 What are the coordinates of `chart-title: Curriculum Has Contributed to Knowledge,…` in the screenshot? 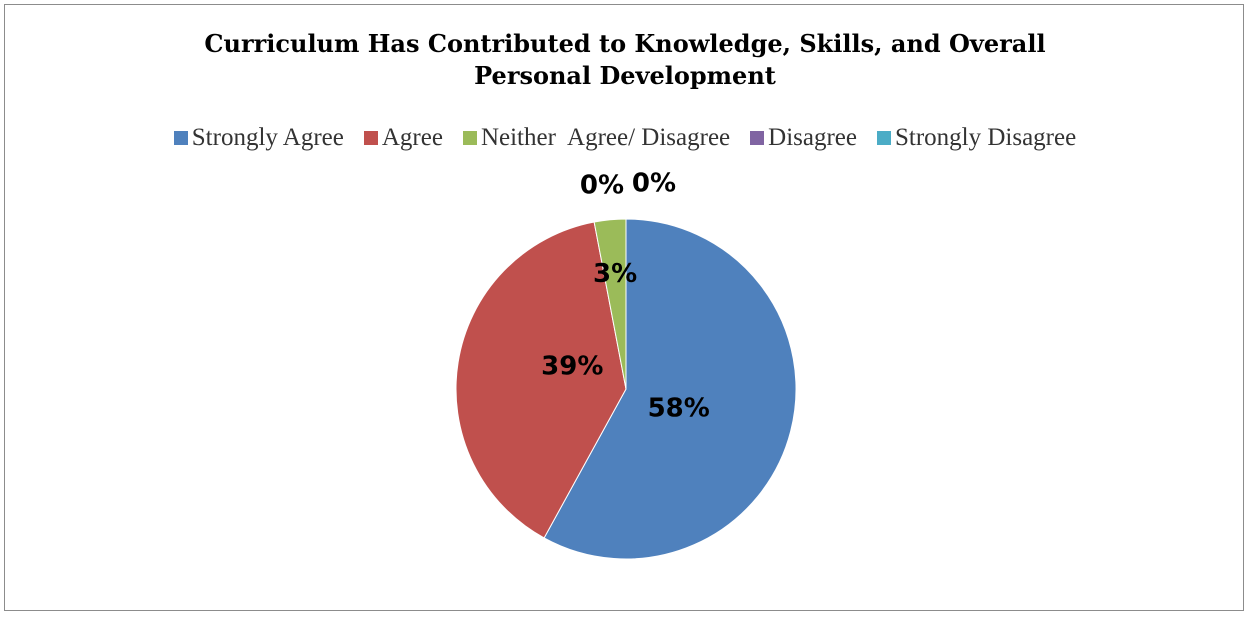 It's located at (625, 60).